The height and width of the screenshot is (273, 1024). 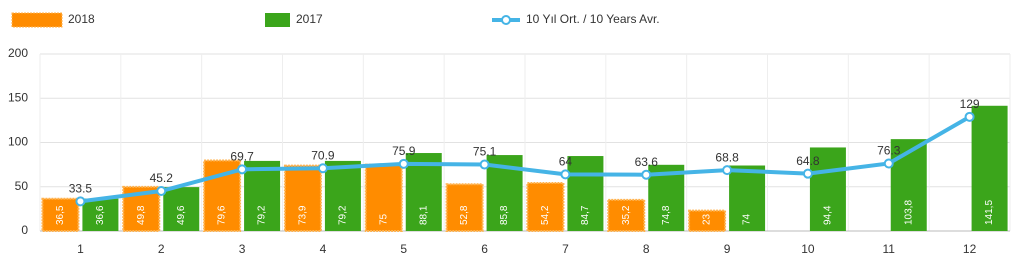 What do you see at coordinates (18, 97) in the screenshot?
I see `y-tick-label: 150` at bounding box center [18, 97].